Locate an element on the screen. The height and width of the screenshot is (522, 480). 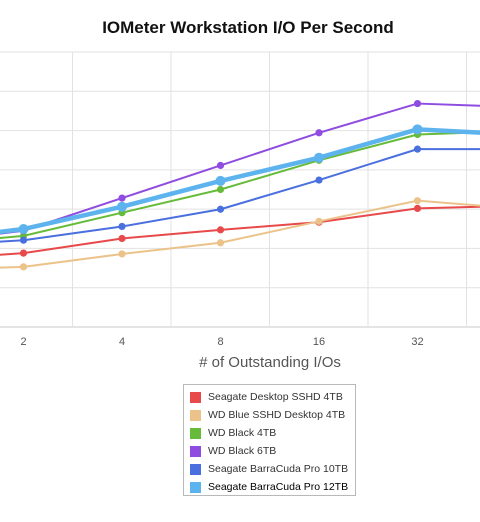
legend-item-wd-blue-sshd-desktop-4tb: WD Blue SSHD Desktop 4TB is located at coordinates (272, 415).